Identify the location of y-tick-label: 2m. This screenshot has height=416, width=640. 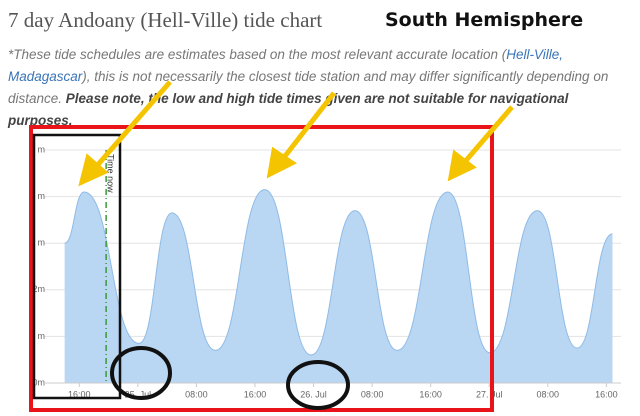
(38, 289).